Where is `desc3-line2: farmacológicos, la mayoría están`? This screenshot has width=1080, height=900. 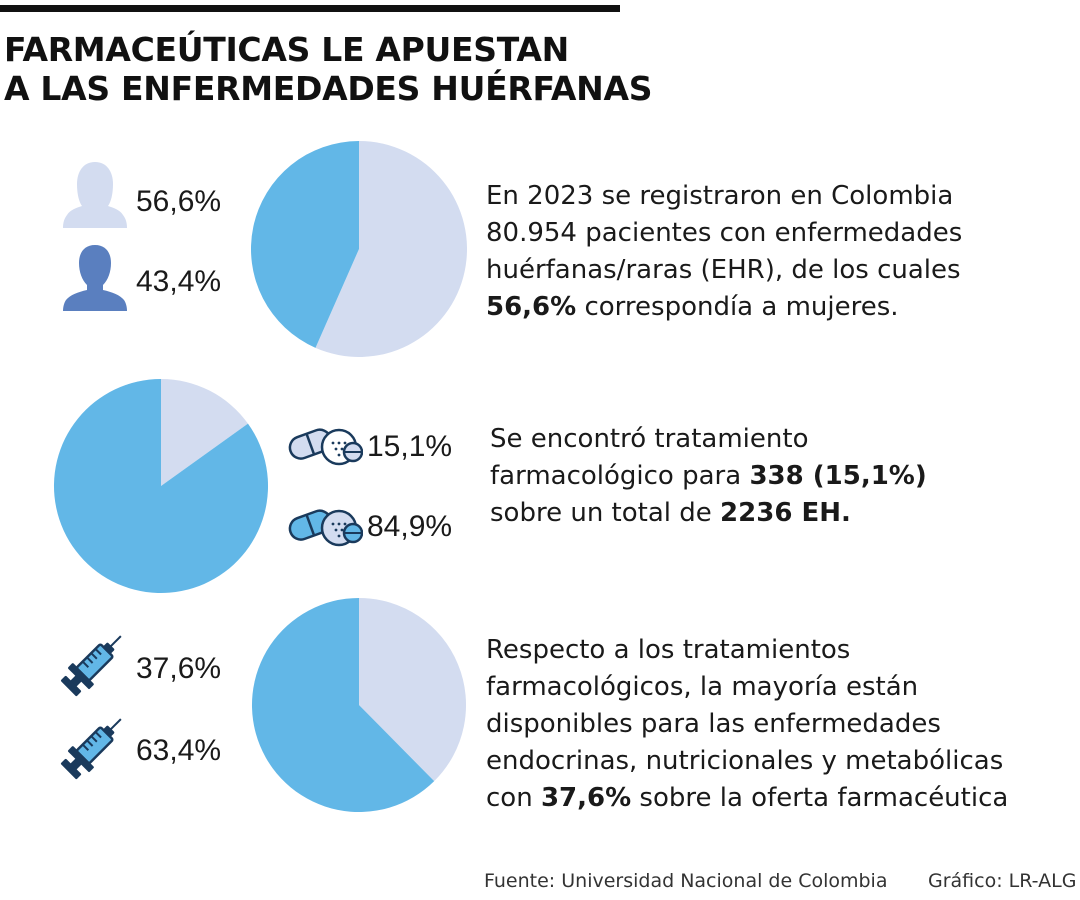 desc3-line2: farmacológicos, la mayoría están is located at coordinates (702, 687).